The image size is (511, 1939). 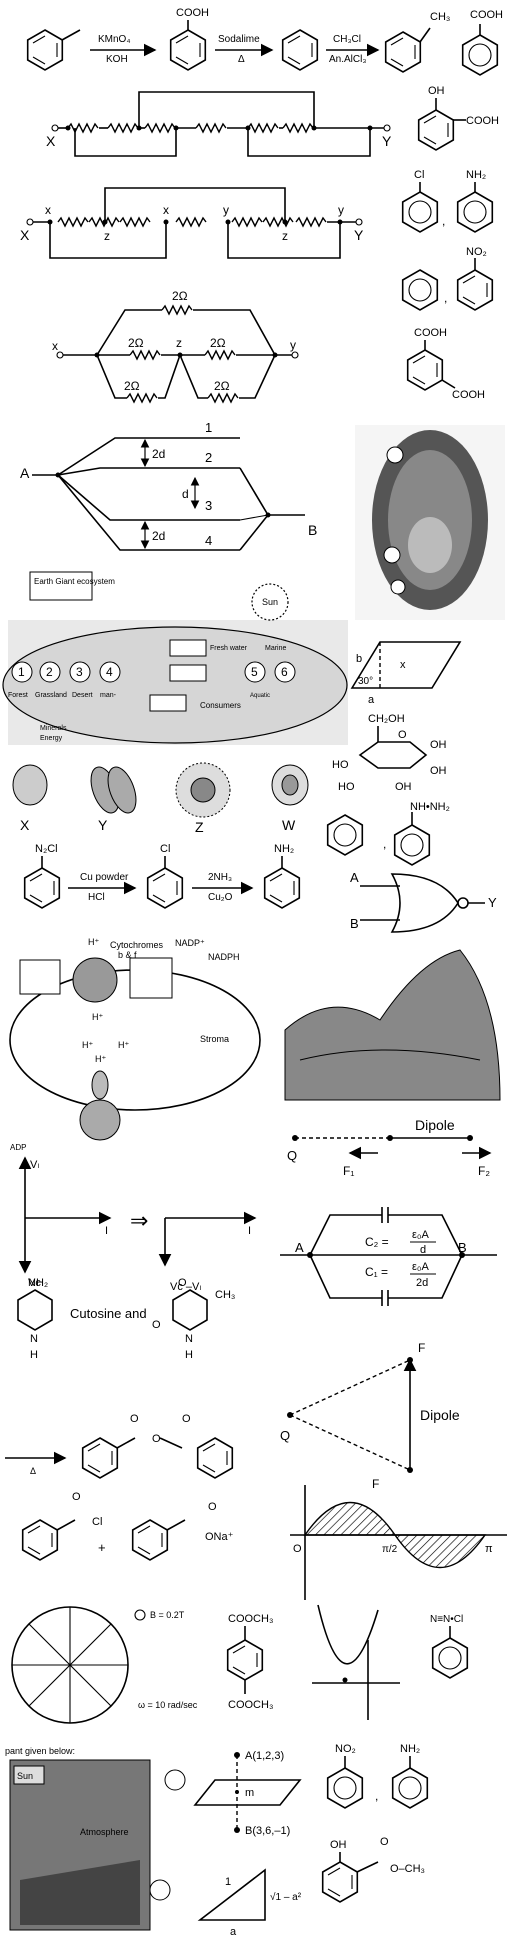 I want to click on dipole-diagram-1: Dipole Q F₁ F₂, so click(x=389, y=1147).